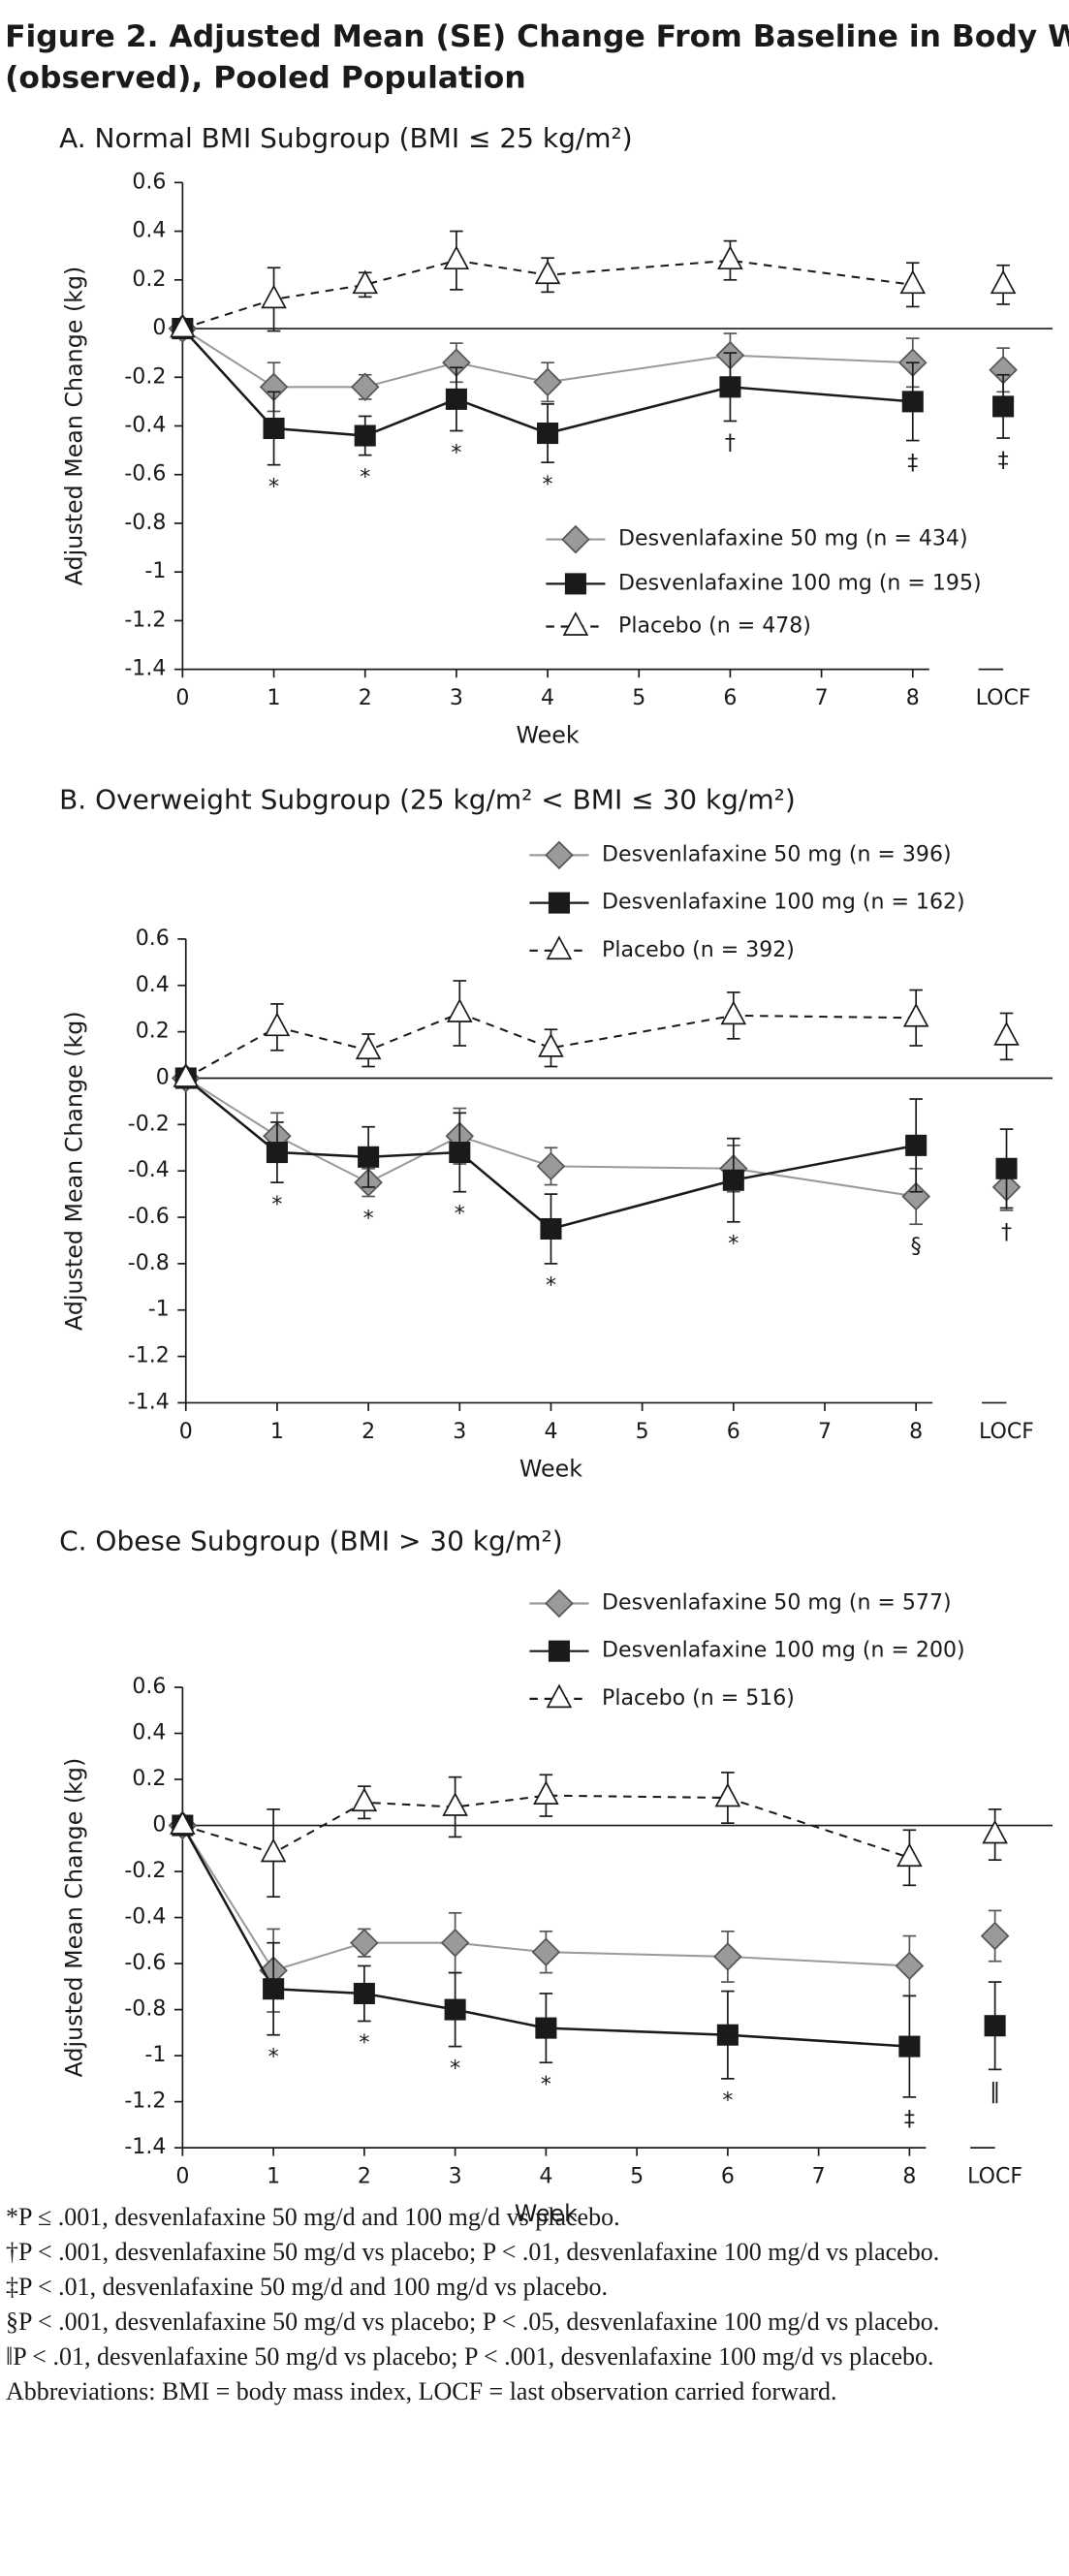 Image resolution: width=1069 pixels, height=2576 pixels. I want to click on significance-mark: ‖, so click(995, 2092).